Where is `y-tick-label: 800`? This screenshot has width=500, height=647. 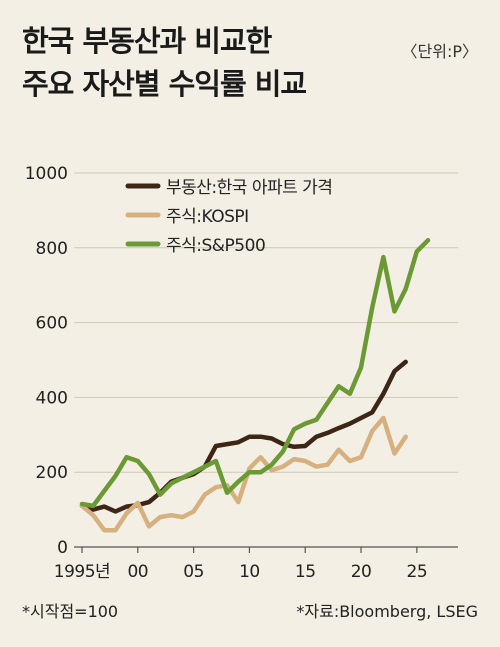 y-tick-label: 800 is located at coordinates (52, 249).